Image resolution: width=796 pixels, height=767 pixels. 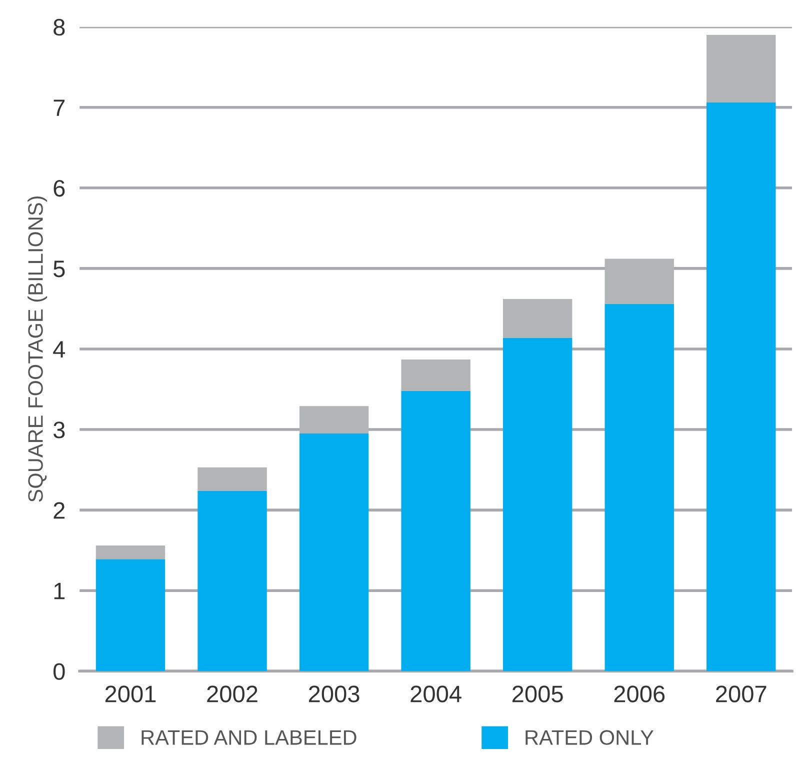 I want to click on x-tick-label: 2005, so click(x=537, y=694).